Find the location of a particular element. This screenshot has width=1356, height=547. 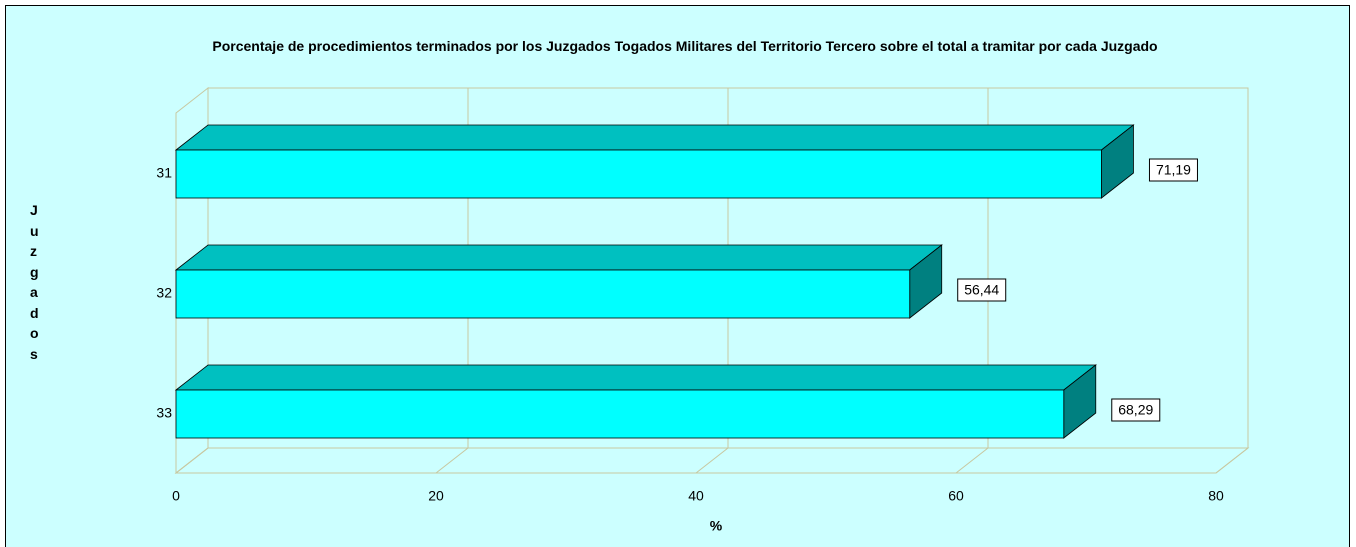

data-label: 71,19 is located at coordinates (1173, 170).